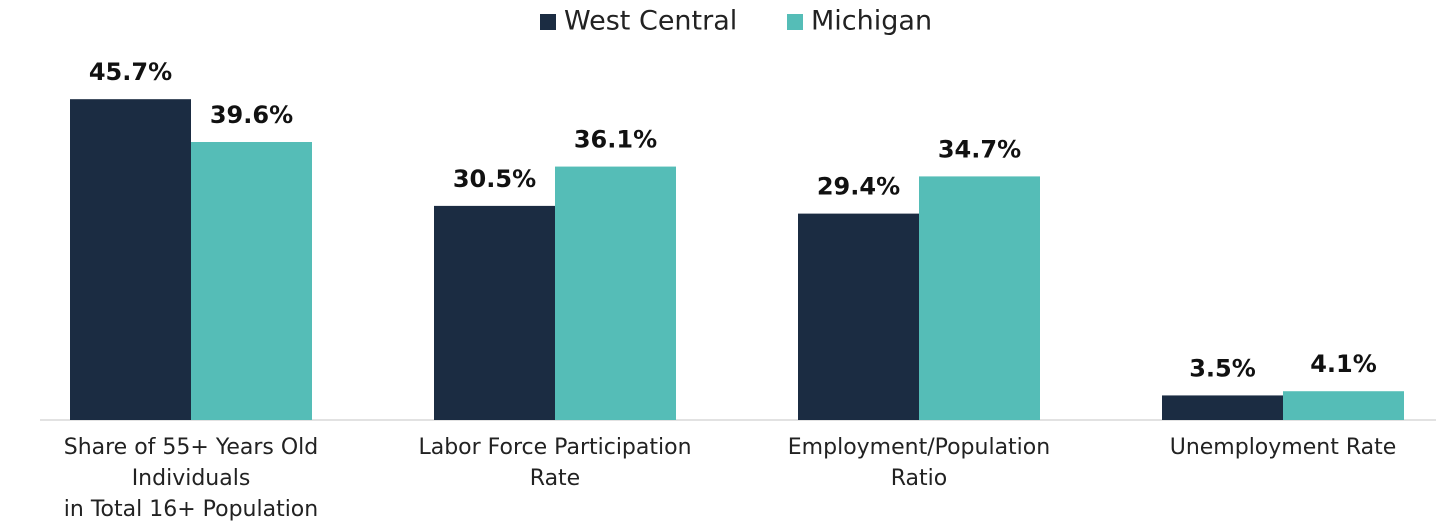 This screenshot has height=527, width=1436. Describe the element at coordinates (979, 149) in the screenshot. I see `value-label: 34.7%` at that location.